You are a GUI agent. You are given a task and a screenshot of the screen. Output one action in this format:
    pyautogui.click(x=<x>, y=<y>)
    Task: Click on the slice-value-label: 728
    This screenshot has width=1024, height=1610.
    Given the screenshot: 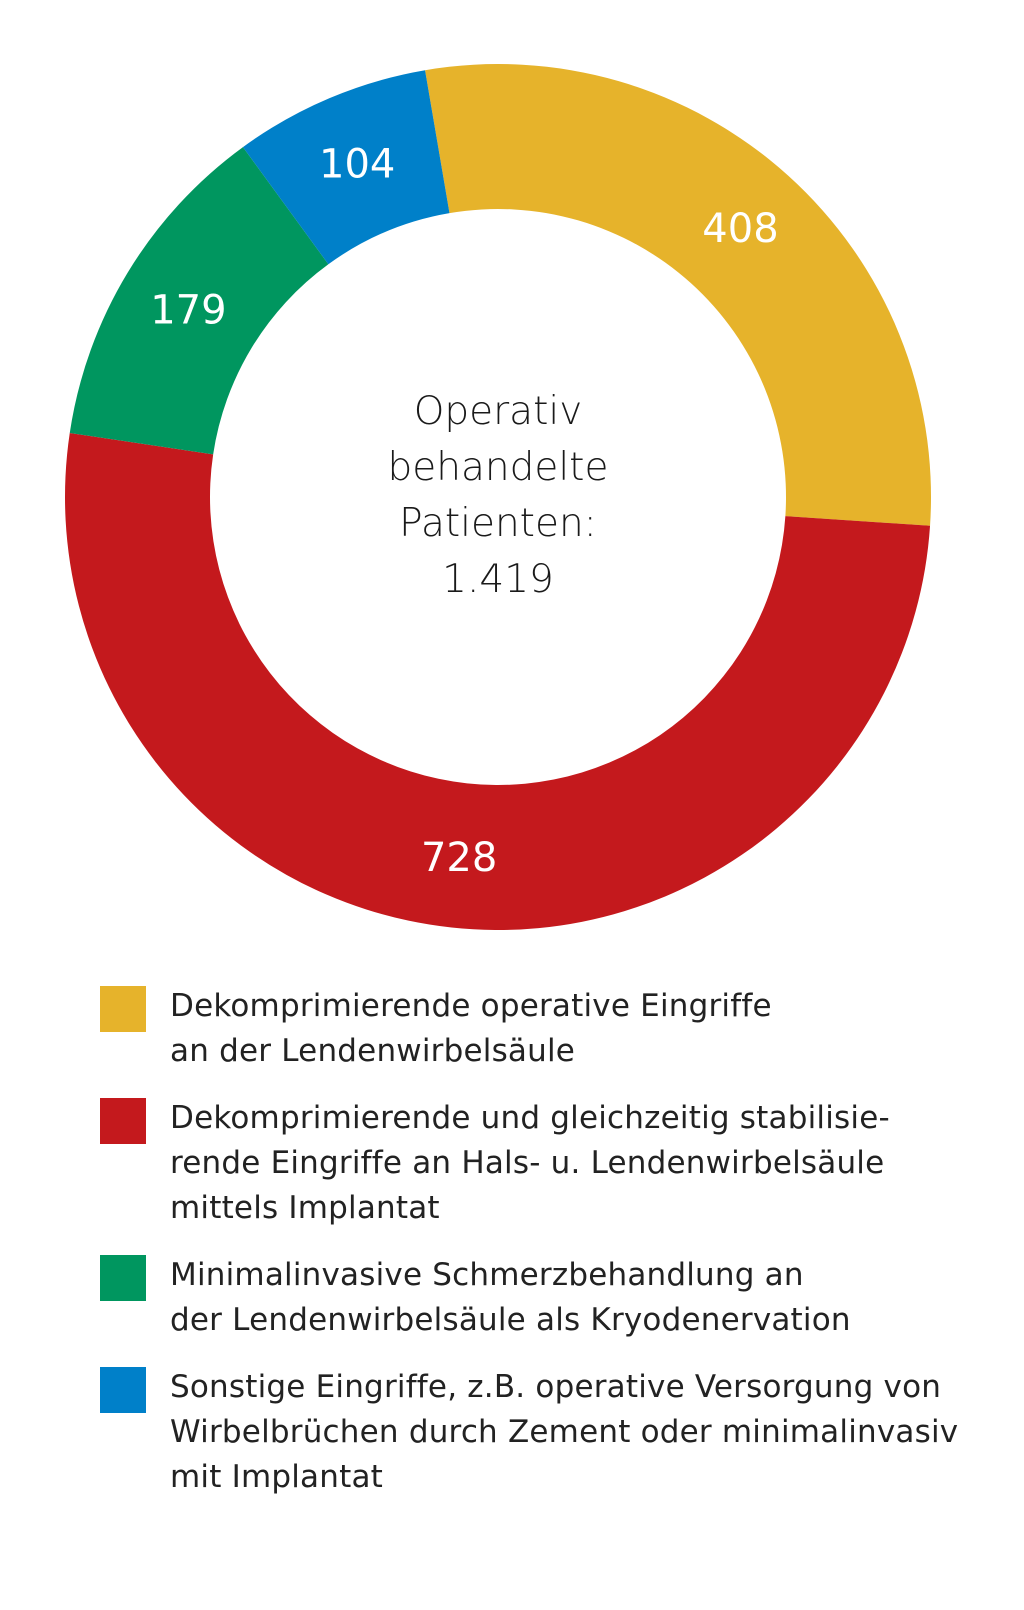 What is the action you would take?
    pyautogui.click(x=459, y=858)
    